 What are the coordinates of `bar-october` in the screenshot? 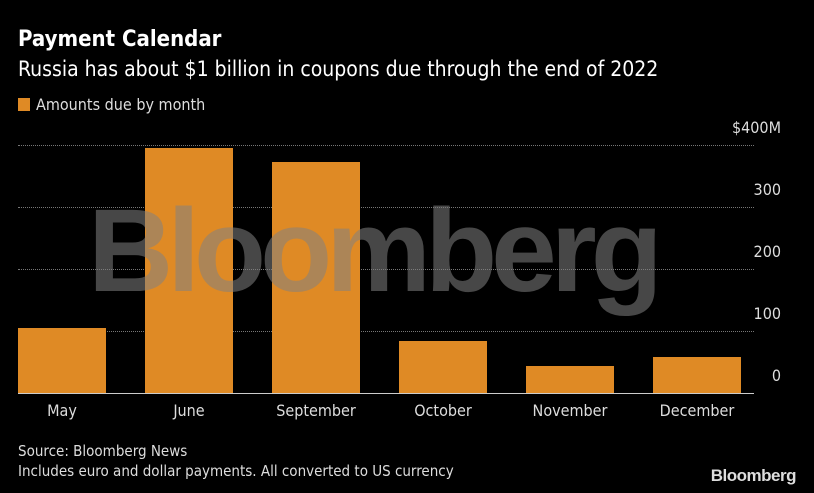 It's located at (443, 366).